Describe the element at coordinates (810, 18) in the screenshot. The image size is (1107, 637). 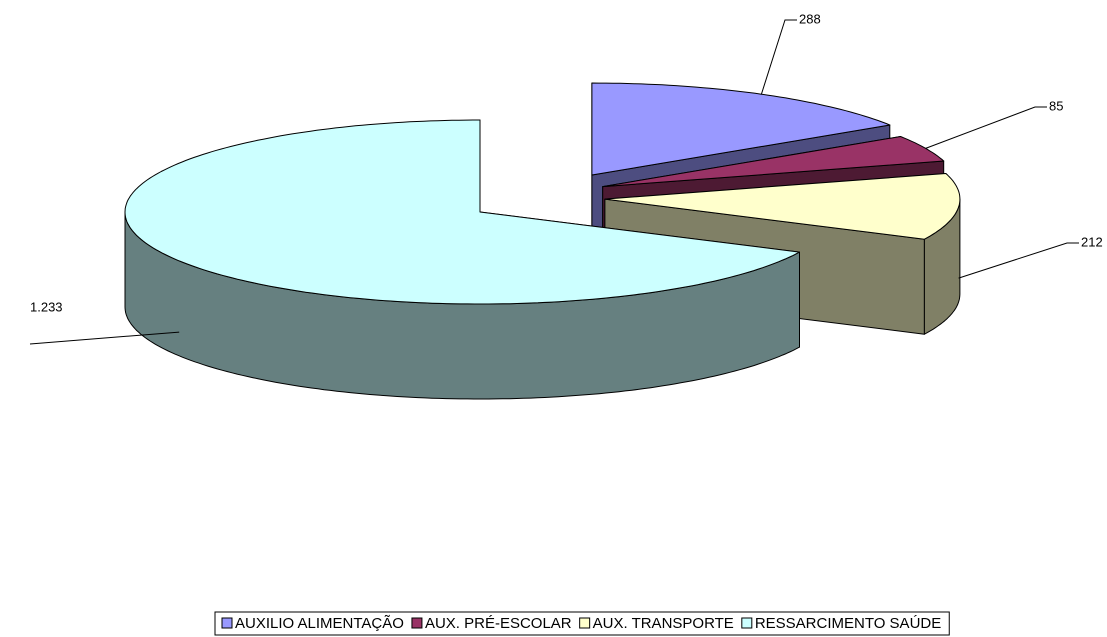
I see `data-label: 288` at that location.